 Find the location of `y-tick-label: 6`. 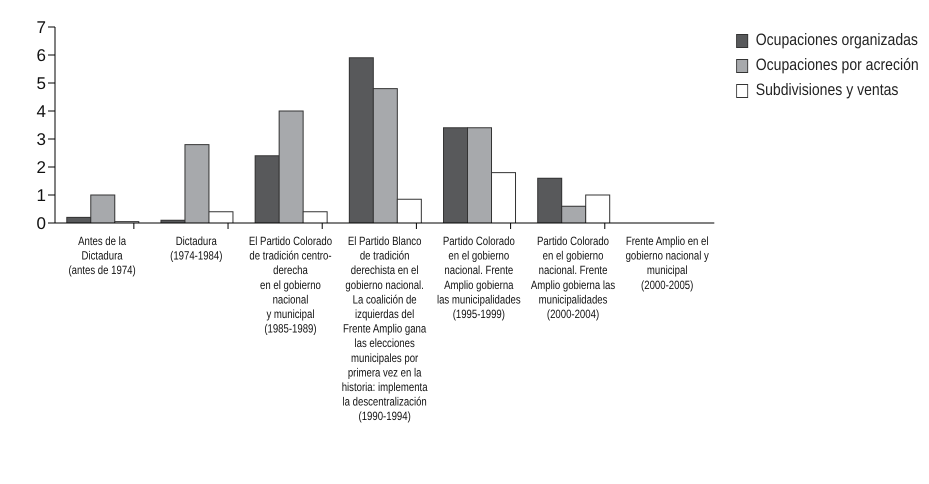

y-tick-label: 6 is located at coordinates (41, 56).